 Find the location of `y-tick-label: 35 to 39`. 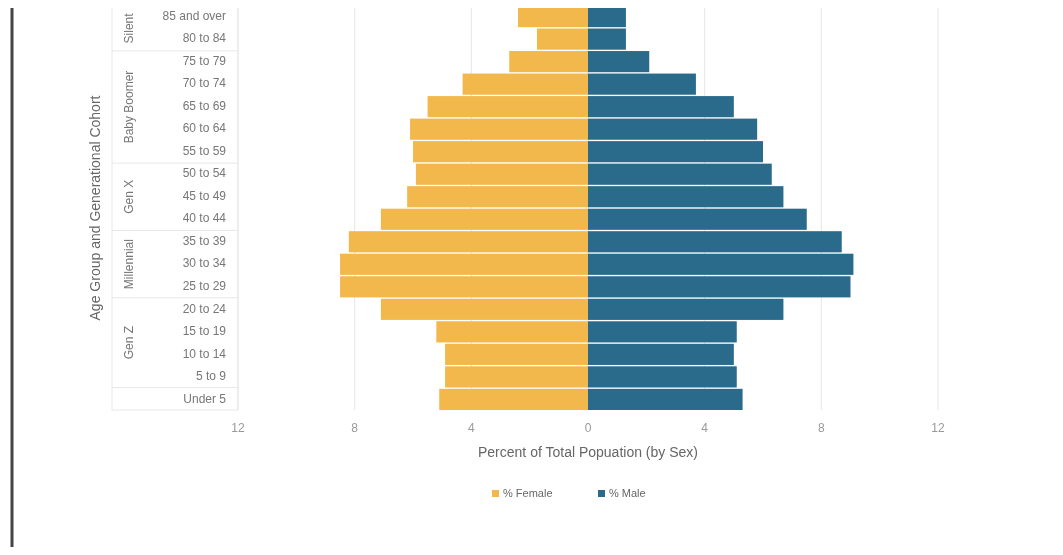

y-tick-label: 35 to 39 is located at coordinates (204, 240).